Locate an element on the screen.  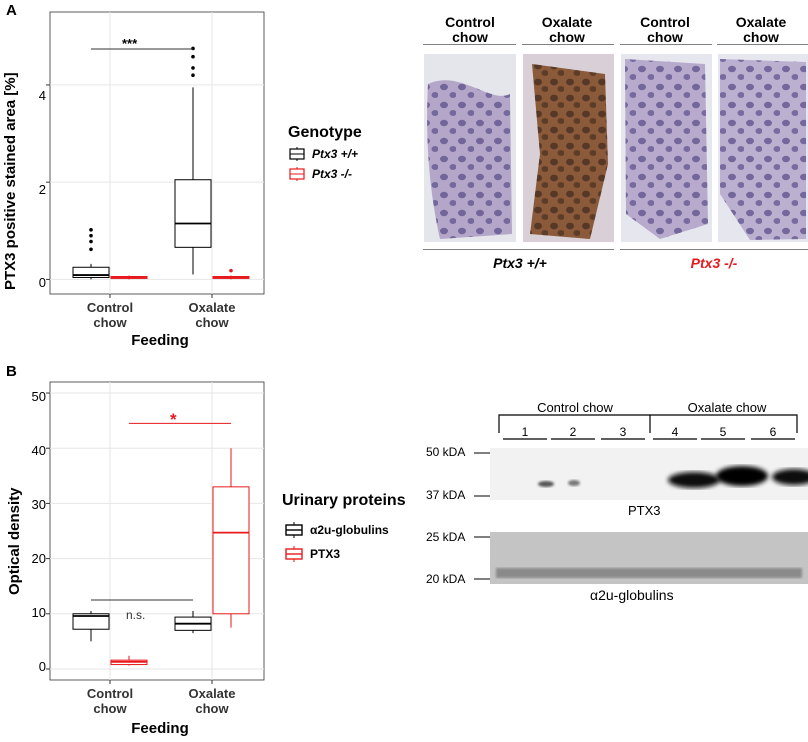
blot-lane-3: 3 is located at coordinates (623, 432).